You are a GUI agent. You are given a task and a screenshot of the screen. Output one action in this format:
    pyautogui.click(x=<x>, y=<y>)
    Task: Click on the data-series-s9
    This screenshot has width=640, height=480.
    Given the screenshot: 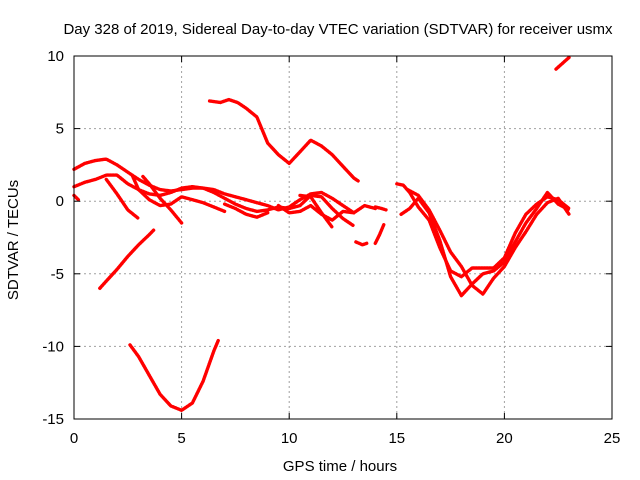 What is the action you would take?
    pyautogui.click(x=316, y=211)
    